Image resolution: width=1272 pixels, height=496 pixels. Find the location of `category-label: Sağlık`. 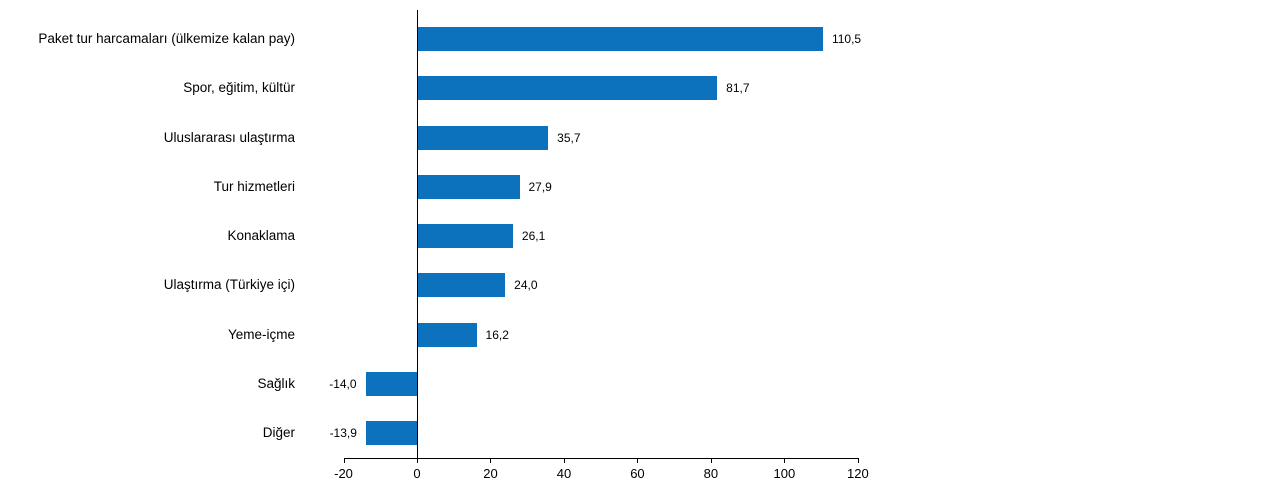

category-label: Sağlık is located at coordinates (276, 383).